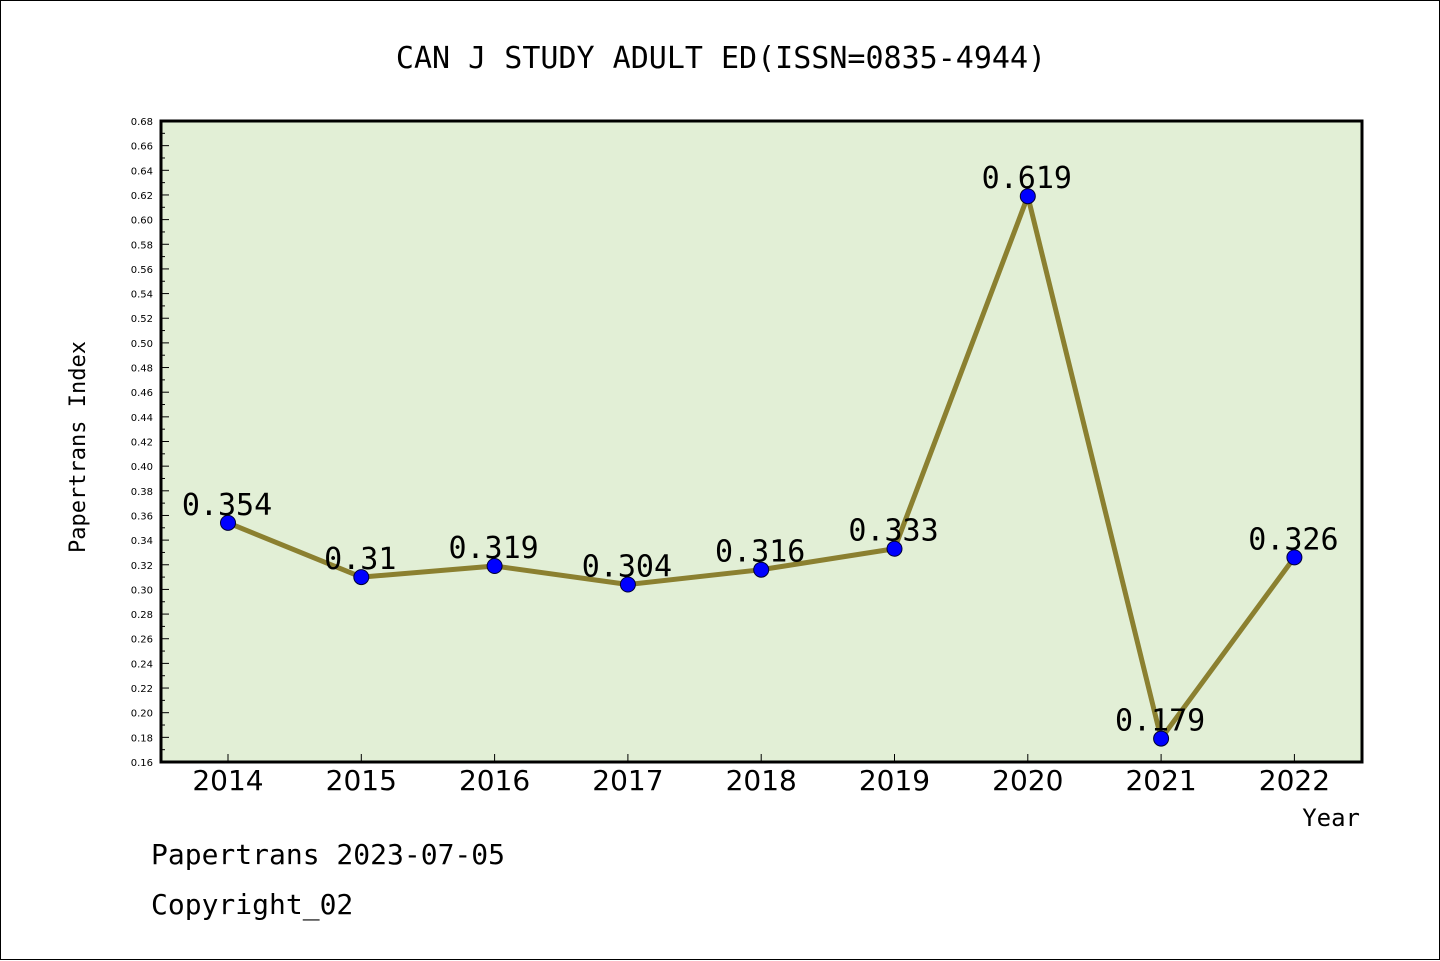  What do you see at coordinates (142, 418) in the screenshot?
I see `y-tick-label: 0.44` at bounding box center [142, 418].